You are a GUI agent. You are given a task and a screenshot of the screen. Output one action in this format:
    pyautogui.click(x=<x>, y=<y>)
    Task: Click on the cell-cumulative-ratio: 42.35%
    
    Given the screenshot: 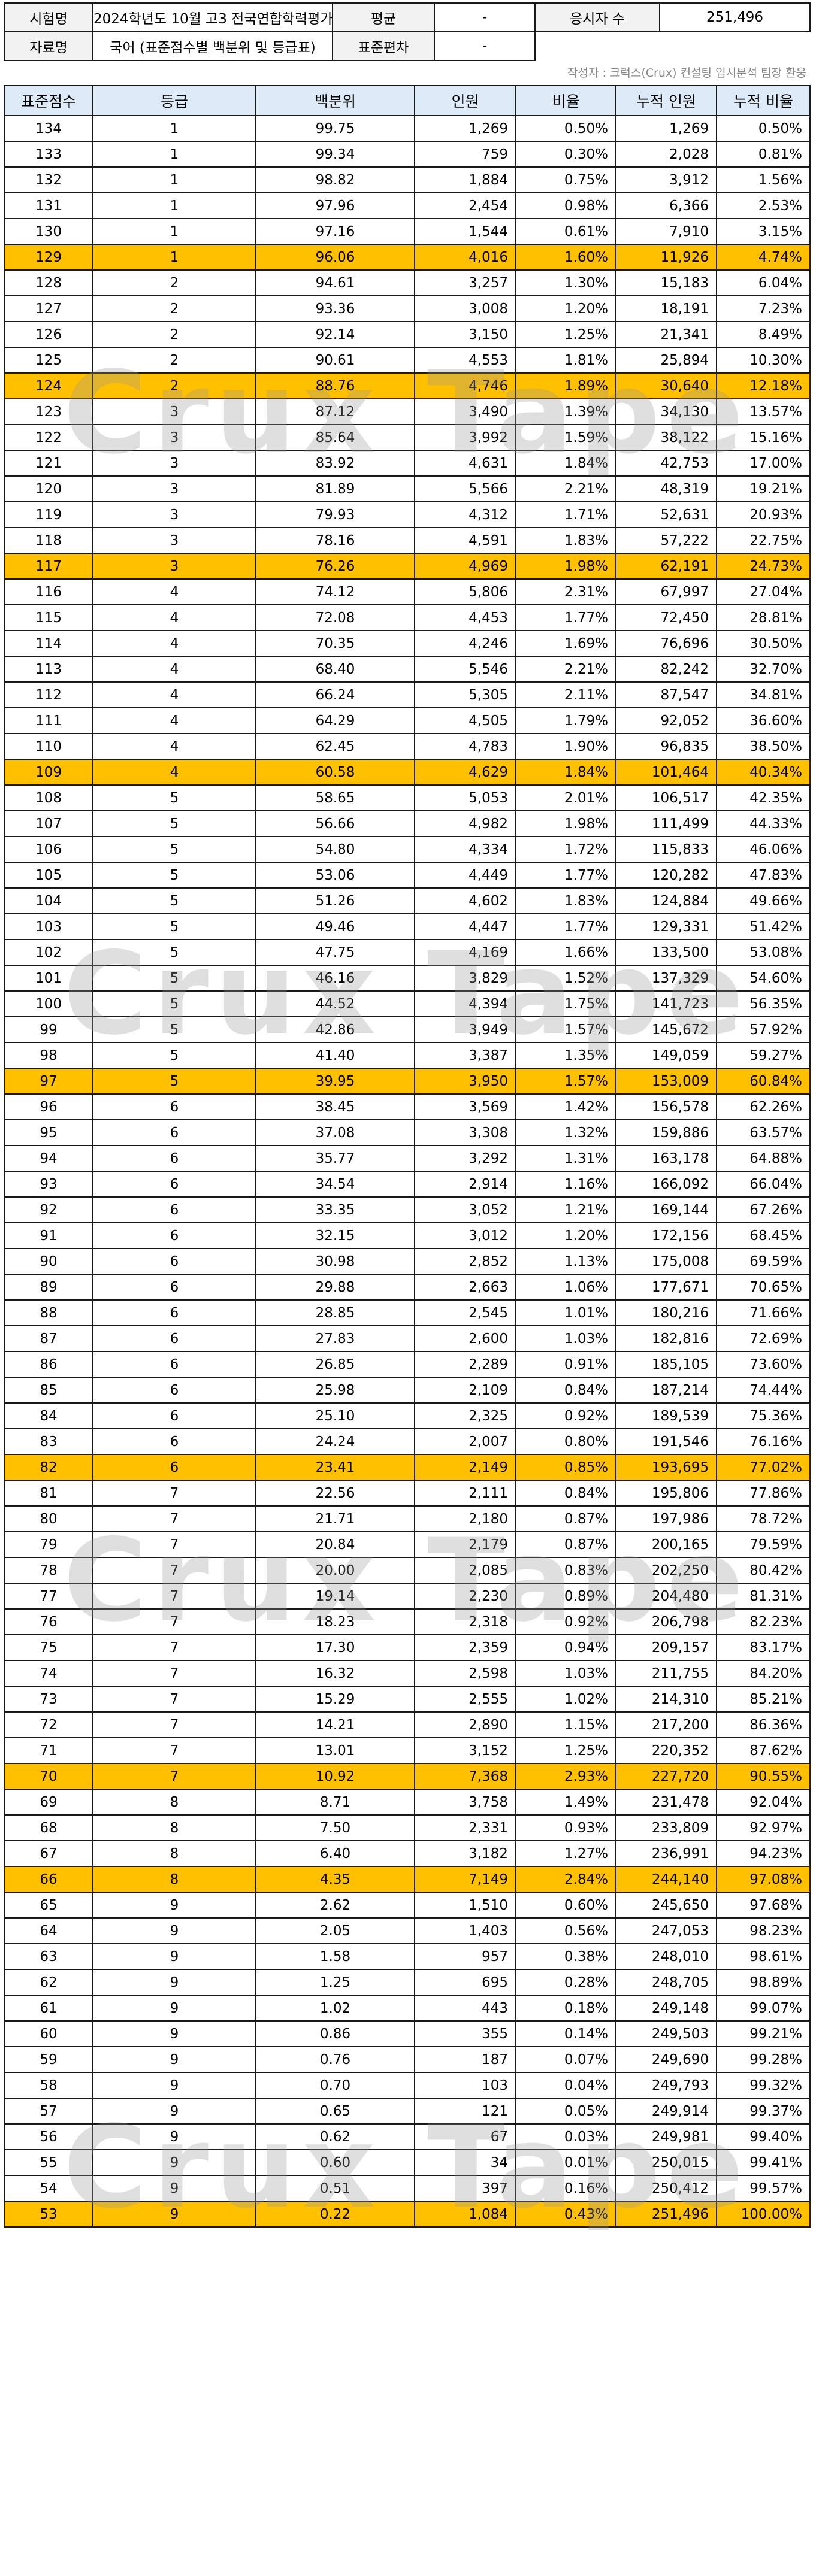 What is the action you would take?
    pyautogui.click(x=763, y=797)
    